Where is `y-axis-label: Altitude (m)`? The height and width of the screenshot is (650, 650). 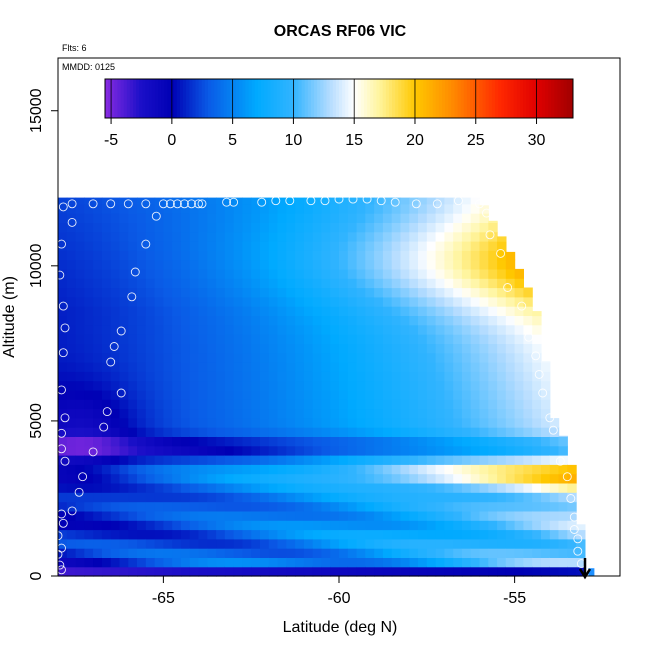 y-axis-label: Altitude (m) is located at coordinates (9, 317).